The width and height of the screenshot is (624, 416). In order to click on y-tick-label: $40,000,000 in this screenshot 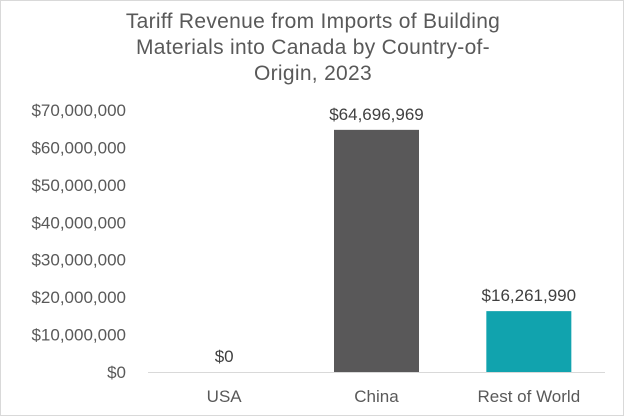, I will do `click(78, 222)`.